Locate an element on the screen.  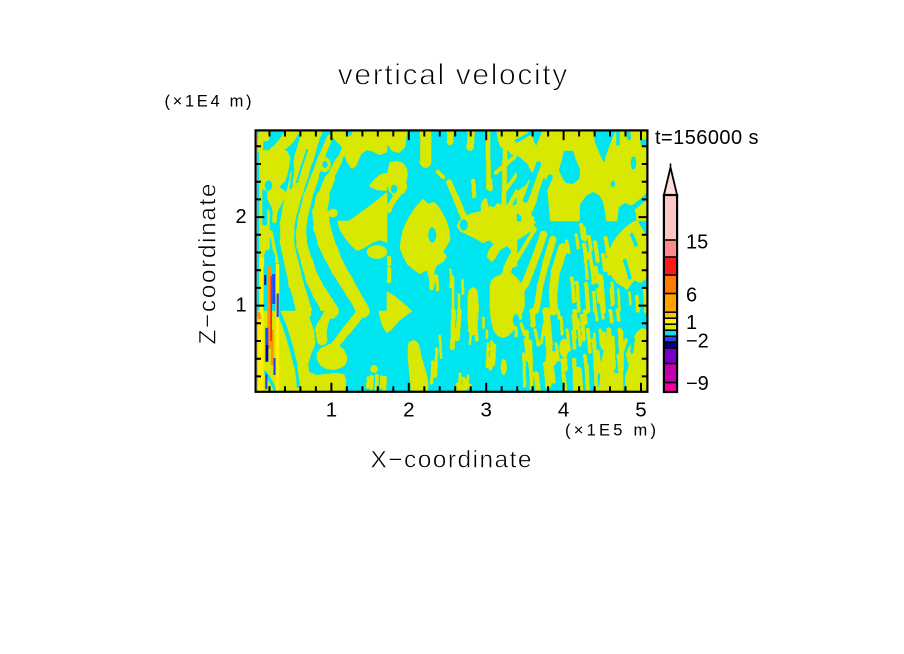
svg-text: 15 is located at coordinates (697, 242).